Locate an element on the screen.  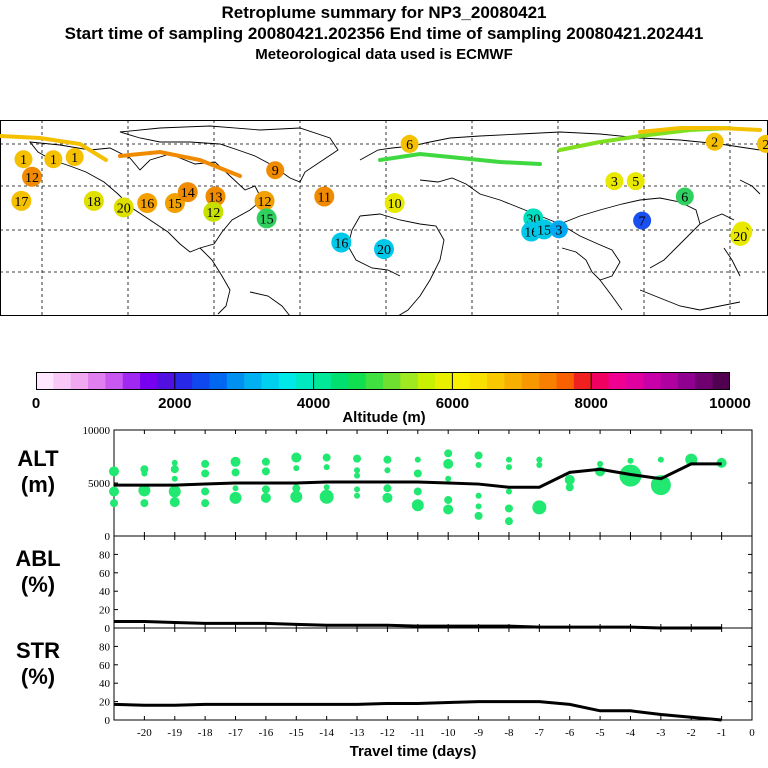
y-tick-label: 0 is located at coordinates (108, 537).